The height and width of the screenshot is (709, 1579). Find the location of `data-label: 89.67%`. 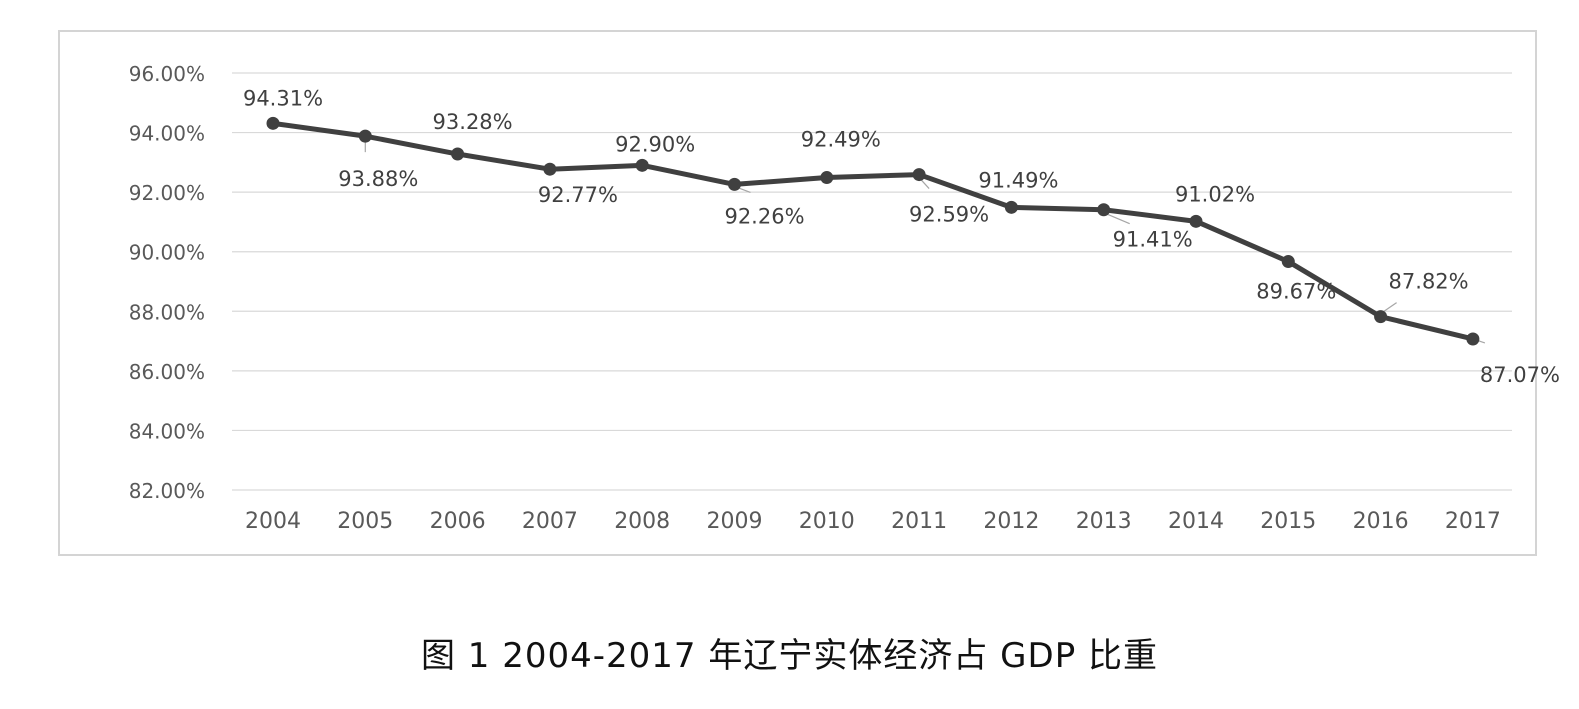

data-label: 89.67% is located at coordinates (1296, 292).